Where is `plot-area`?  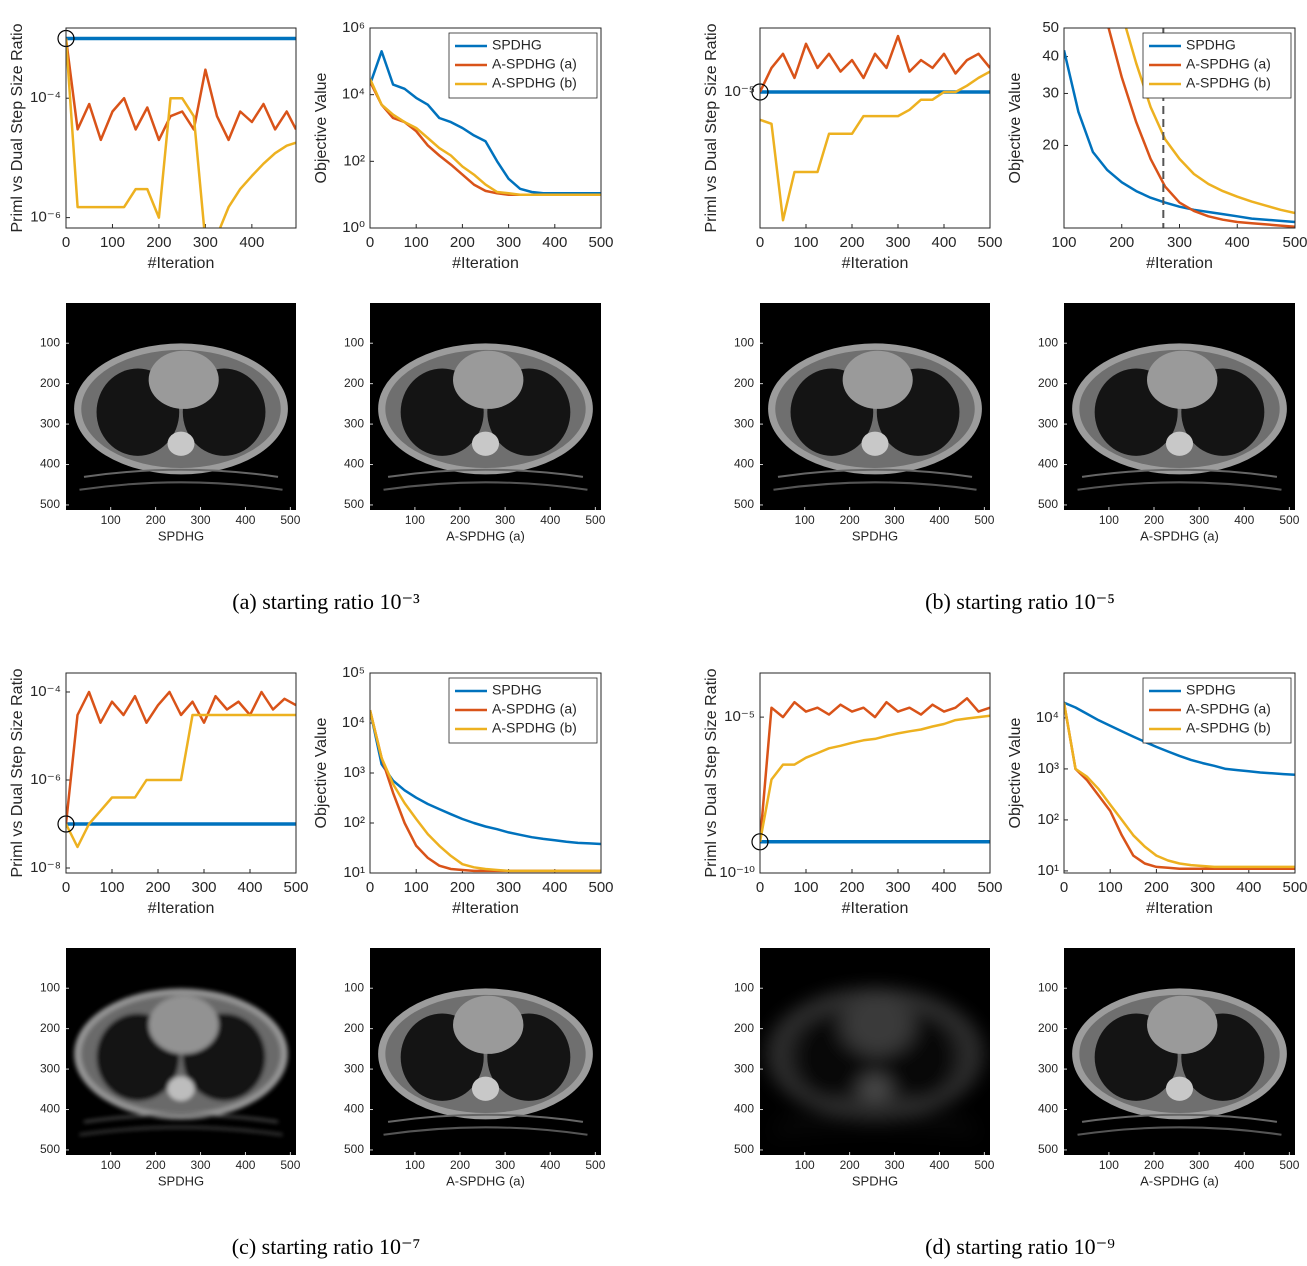
plot-area is located at coordinates (875, 128).